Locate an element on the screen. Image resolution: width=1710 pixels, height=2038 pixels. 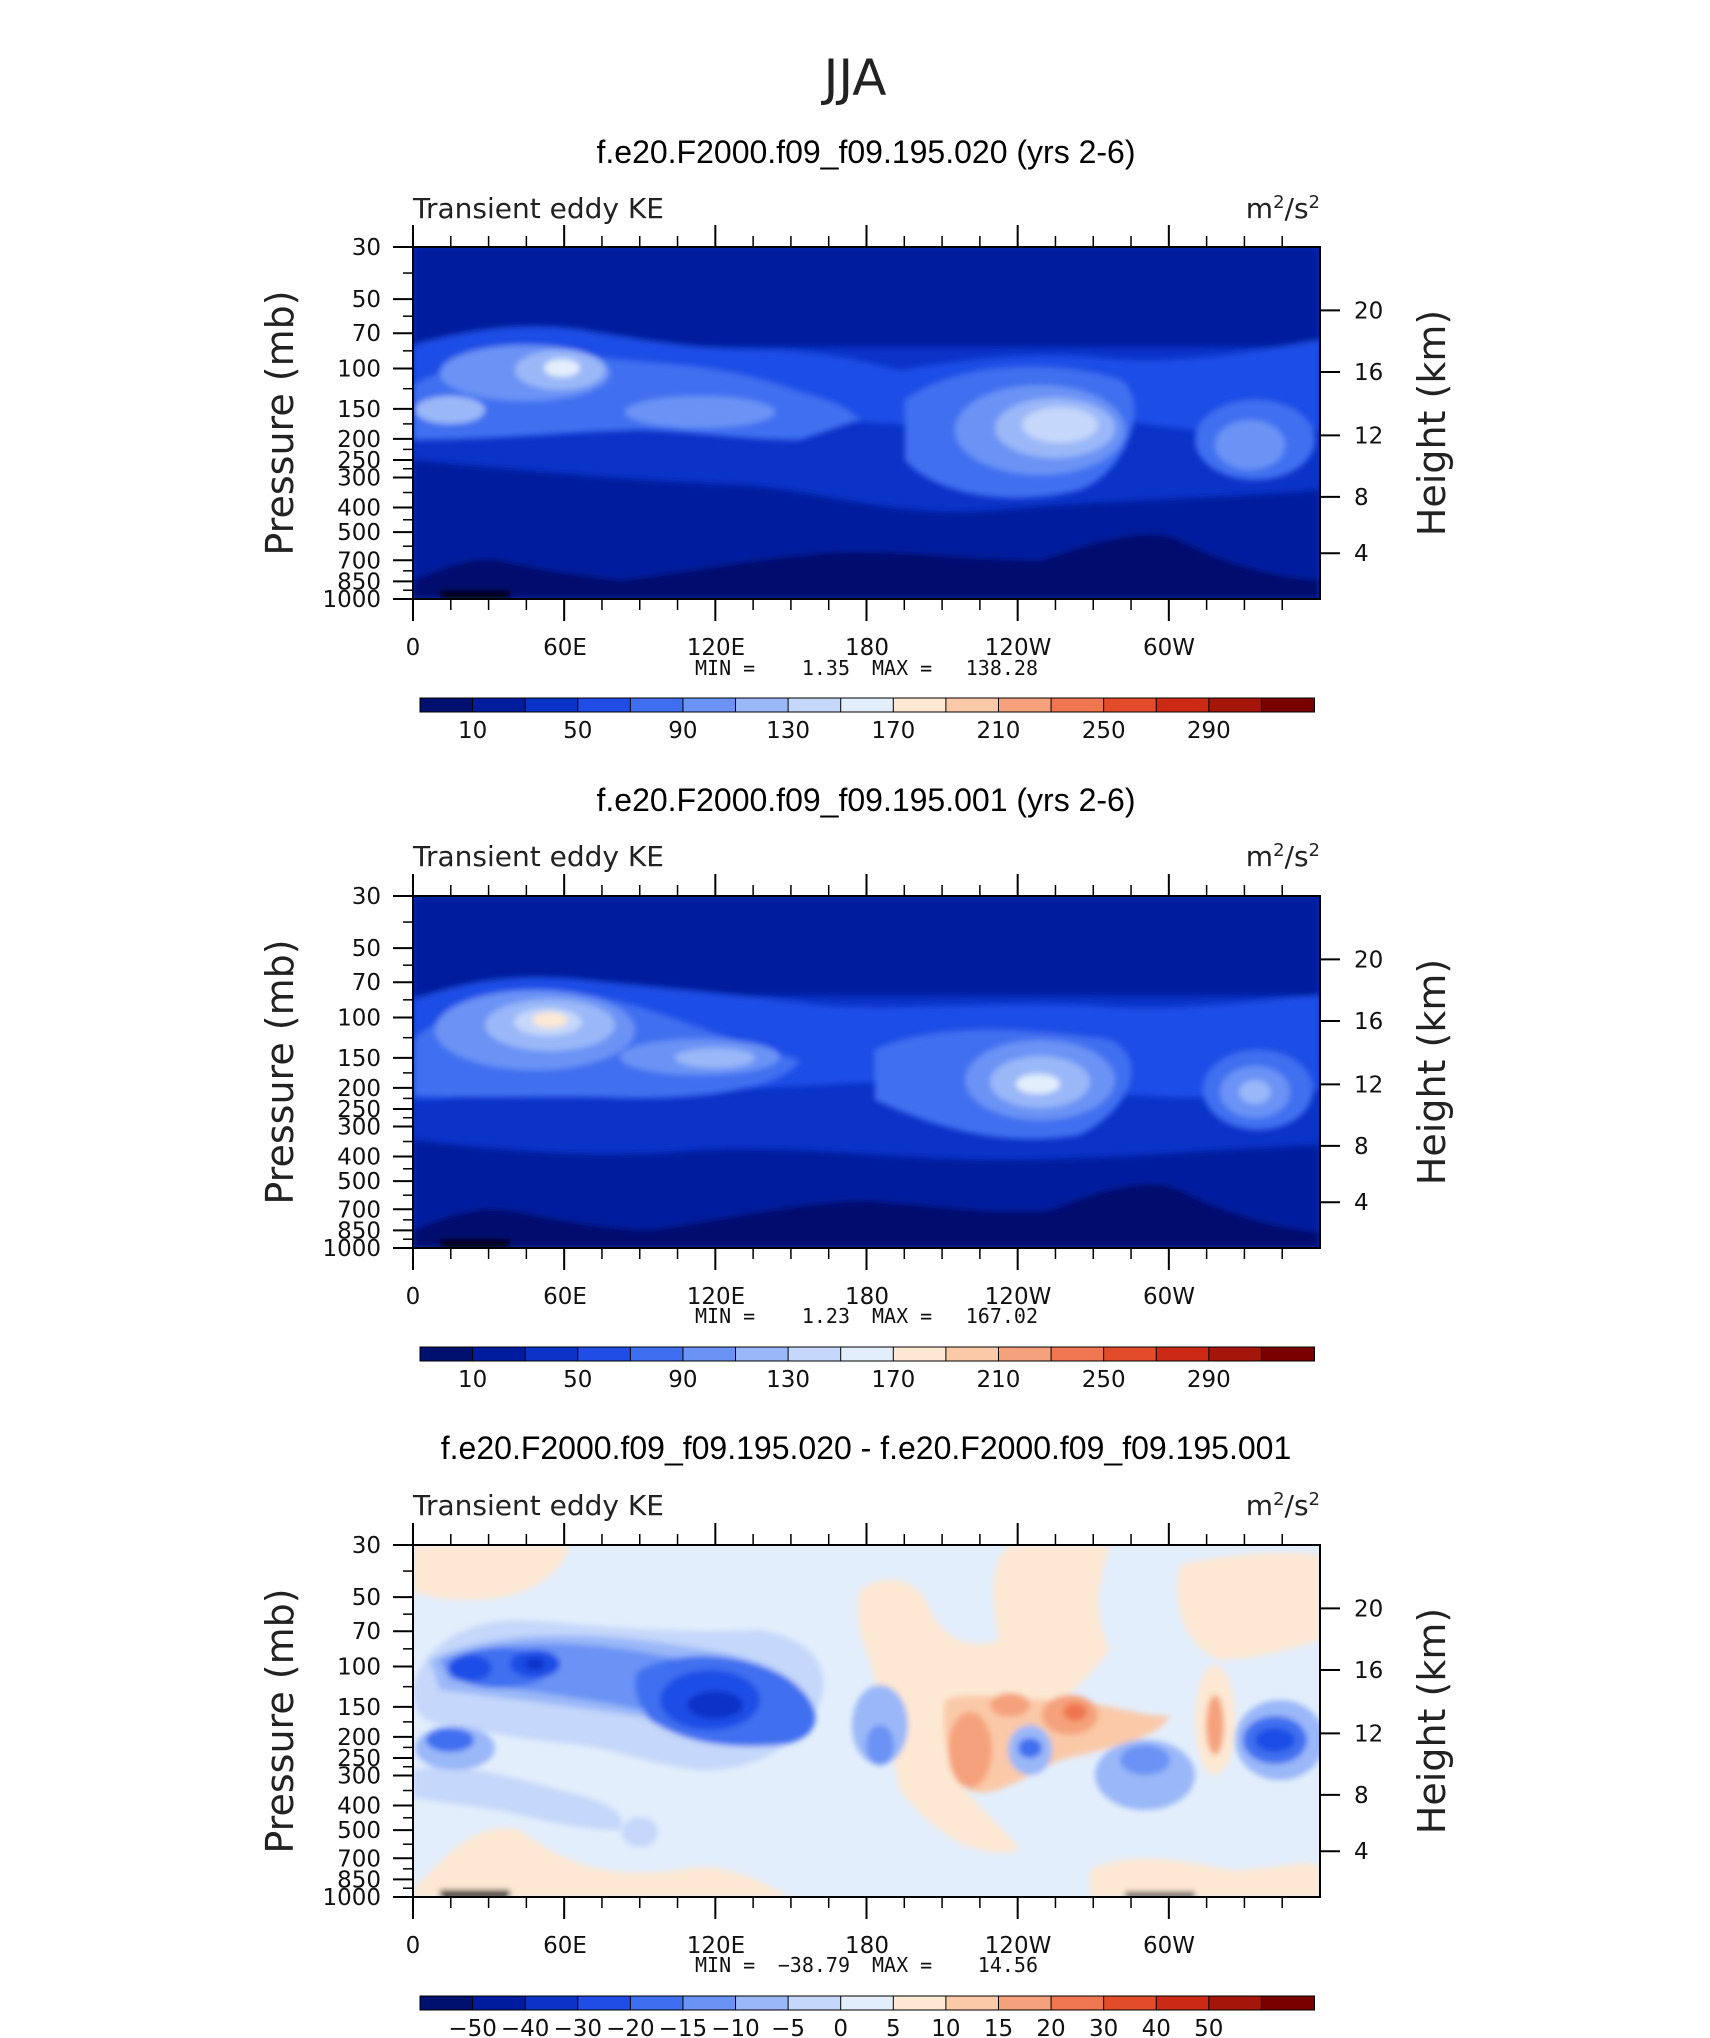
colorbar-label: 90 is located at coordinates (682, 1380).